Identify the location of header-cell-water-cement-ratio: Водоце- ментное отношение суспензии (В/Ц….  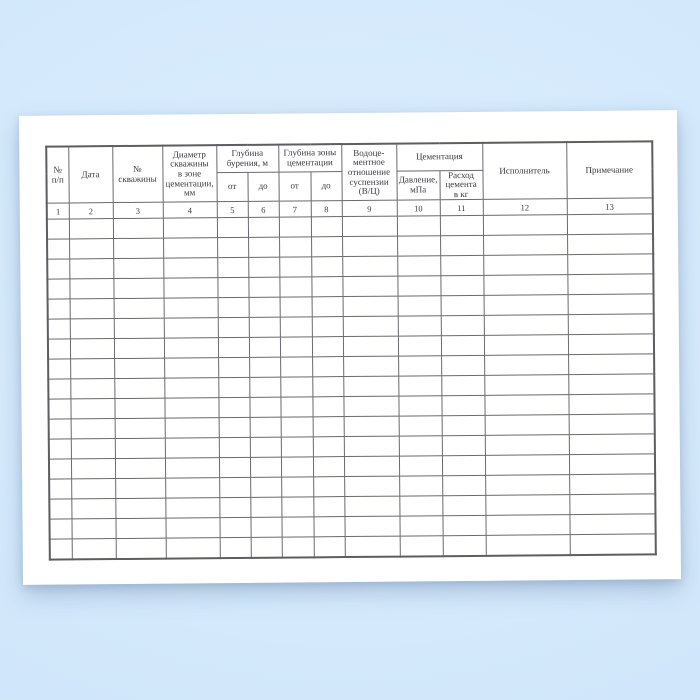
(369, 172).